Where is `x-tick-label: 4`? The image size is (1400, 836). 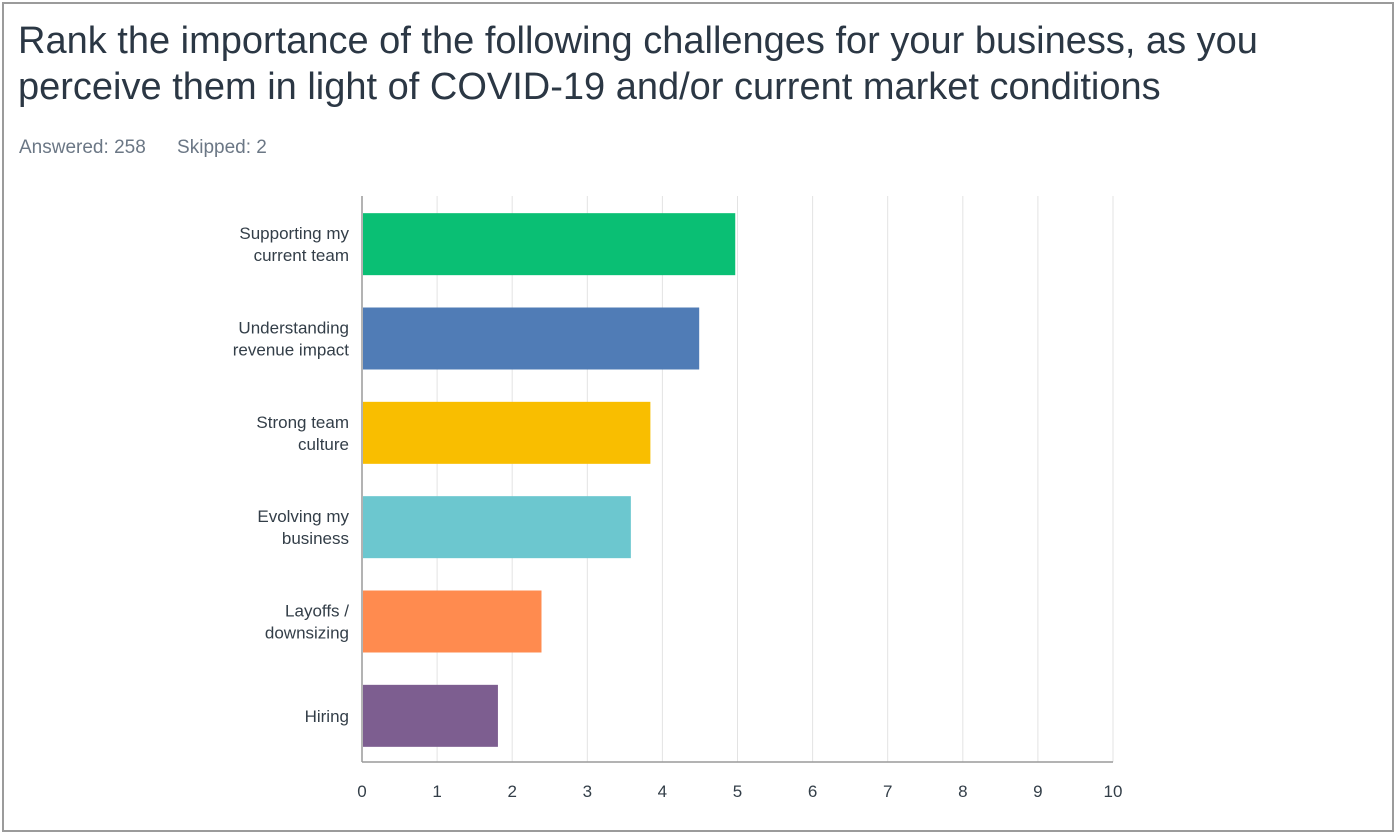 x-tick-label: 4 is located at coordinates (662, 791).